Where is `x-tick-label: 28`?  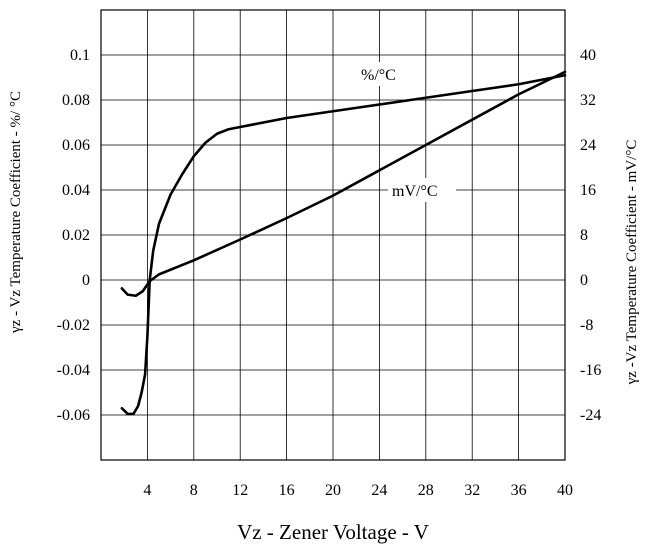 x-tick-label: 28 is located at coordinates (426, 490).